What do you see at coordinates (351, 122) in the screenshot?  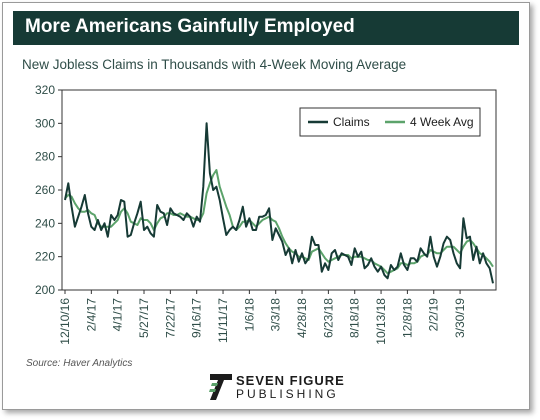 I see `legend-label-claims: Claims` at bounding box center [351, 122].